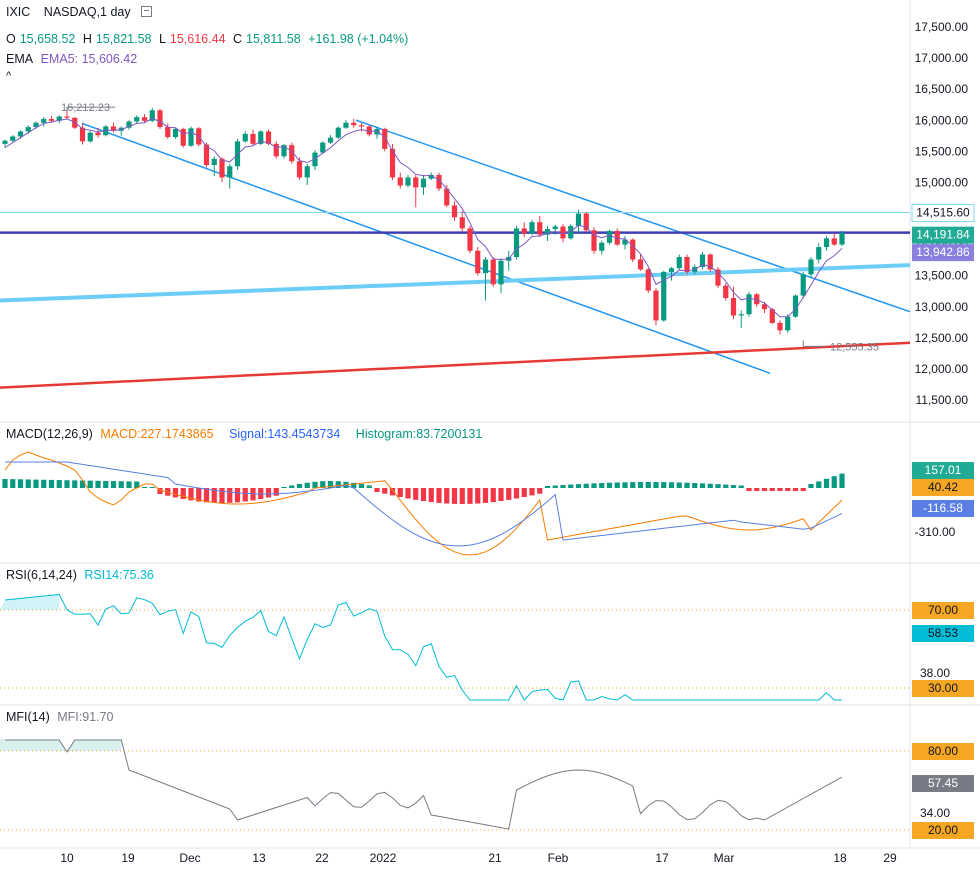  I want to click on rsi-current-label-bg, so click(943, 633).